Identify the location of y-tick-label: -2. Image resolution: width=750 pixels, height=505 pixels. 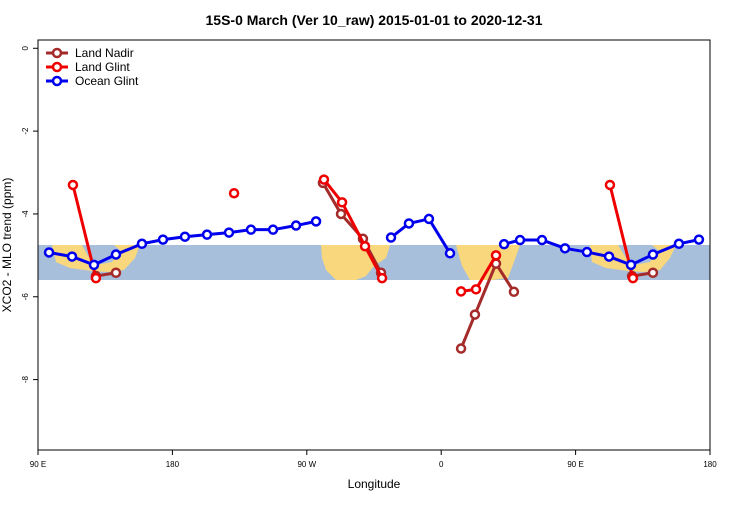
(25, 131).